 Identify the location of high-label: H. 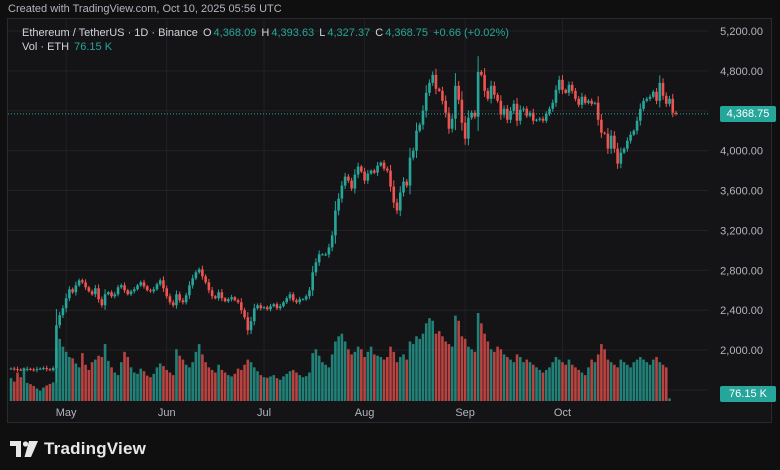
(265, 33).